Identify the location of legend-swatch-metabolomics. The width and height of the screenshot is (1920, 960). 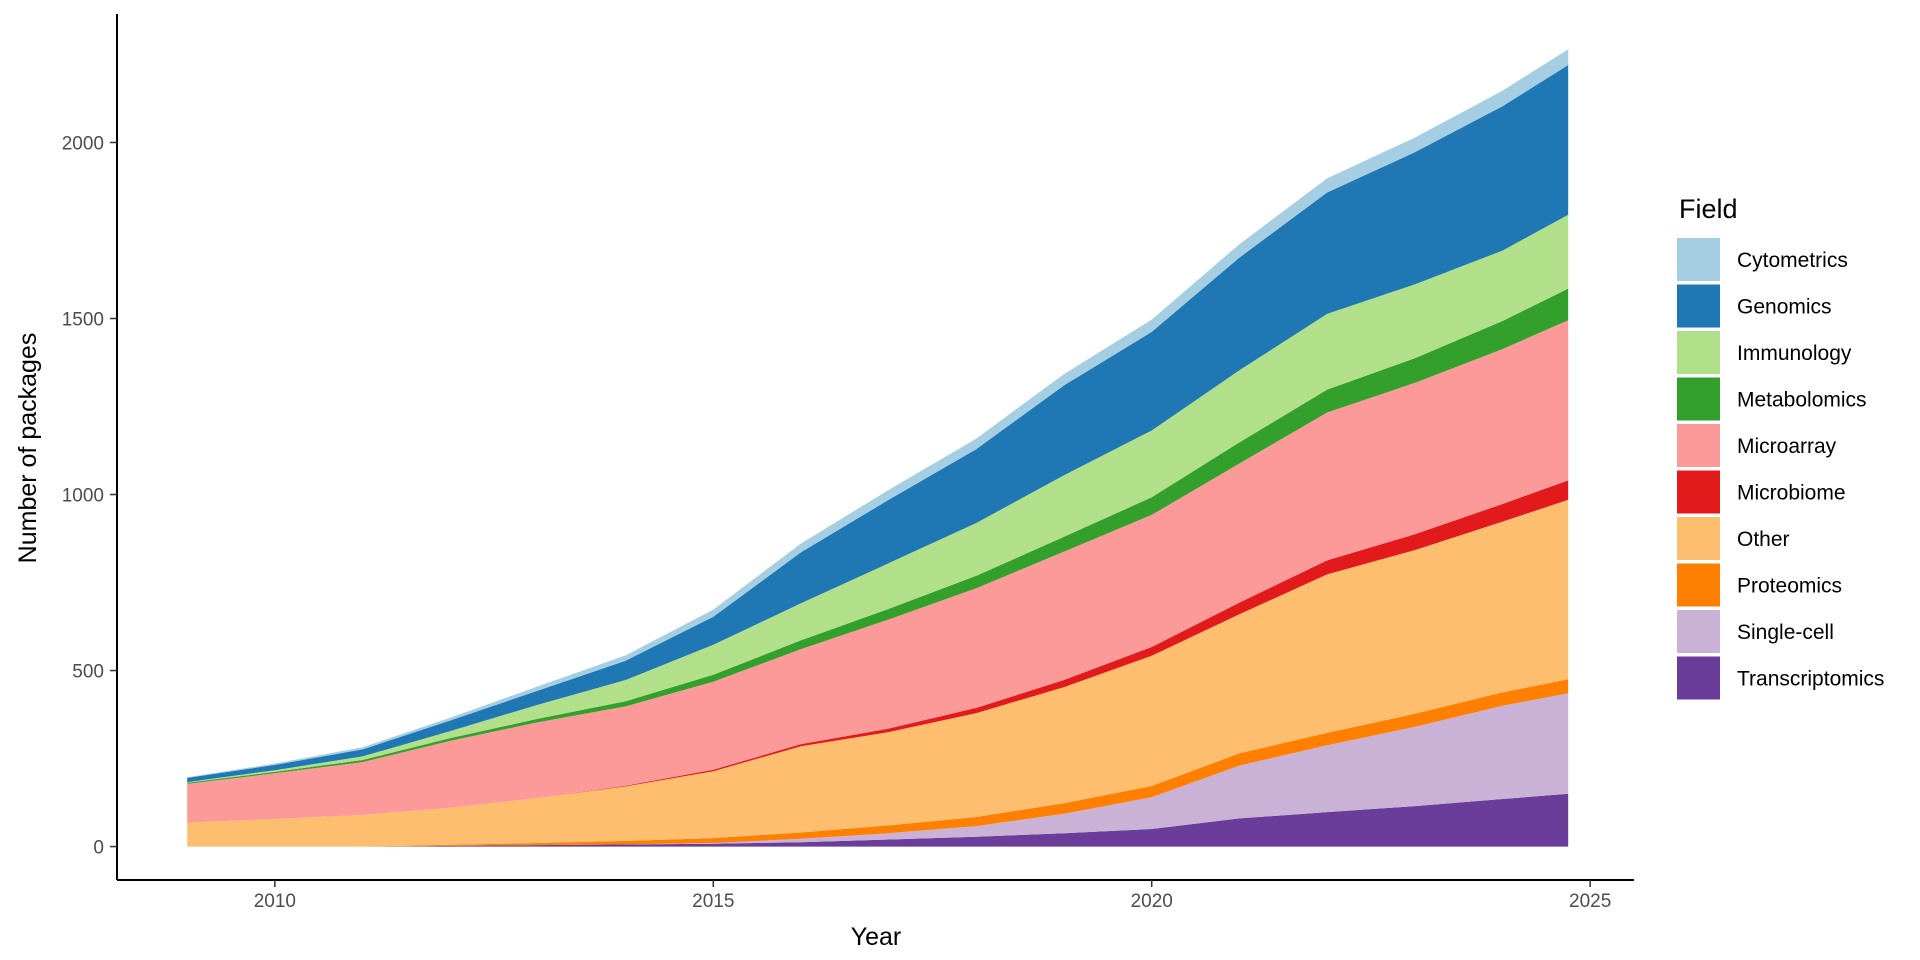
(1698, 399).